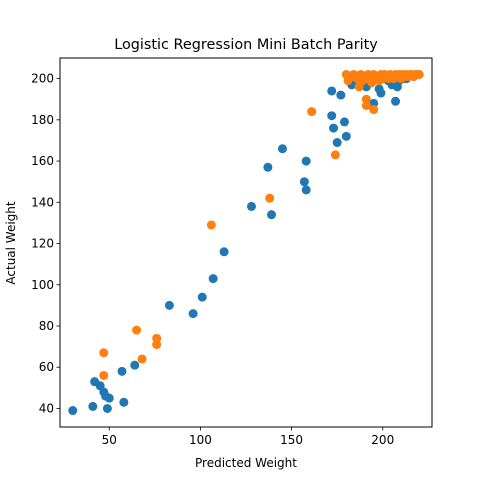 Image resolution: width=480 pixels, height=480 pixels. What do you see at coordinates (291, 440) in the screenshot?
I see `x-tick-label-2: 150` at bounding box center [291, 440].